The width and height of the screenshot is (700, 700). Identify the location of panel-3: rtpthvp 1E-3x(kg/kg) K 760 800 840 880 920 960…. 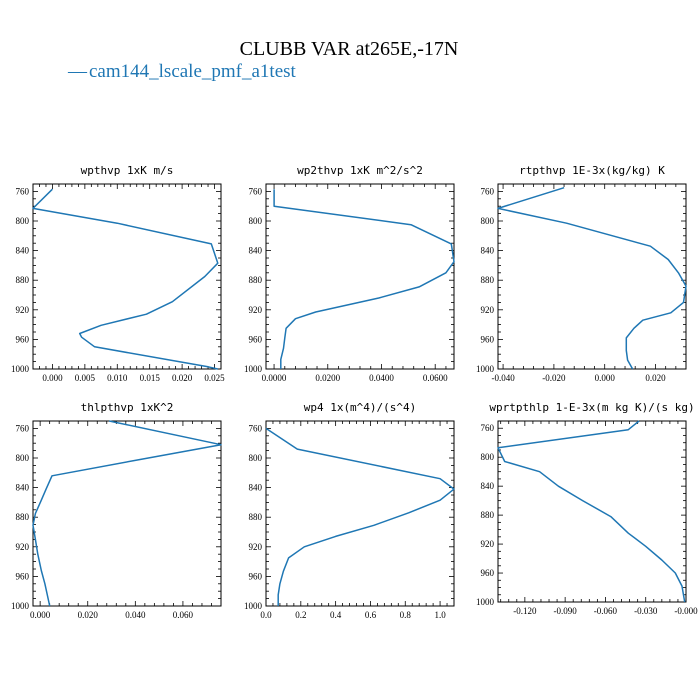
(581, 273).